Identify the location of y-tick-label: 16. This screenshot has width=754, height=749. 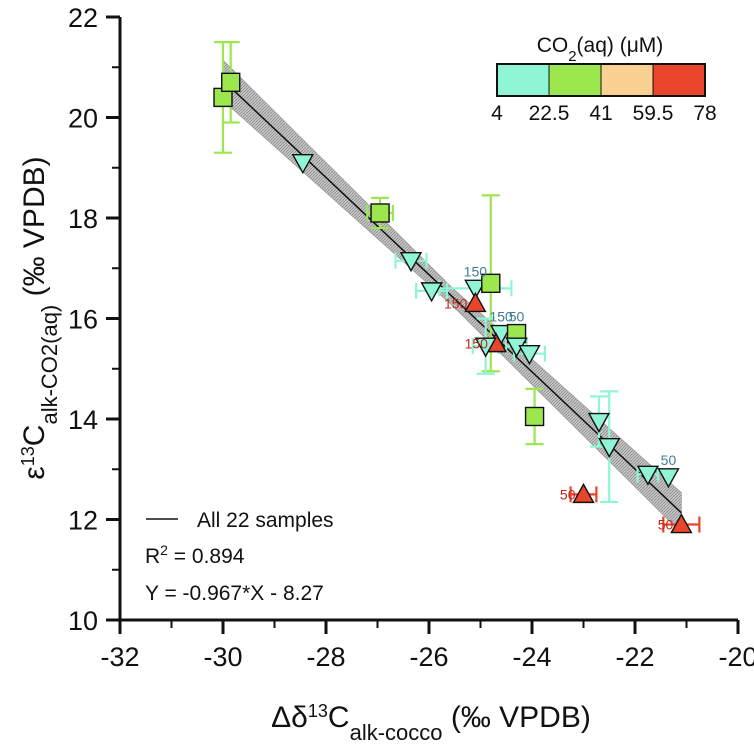
(83, 320).